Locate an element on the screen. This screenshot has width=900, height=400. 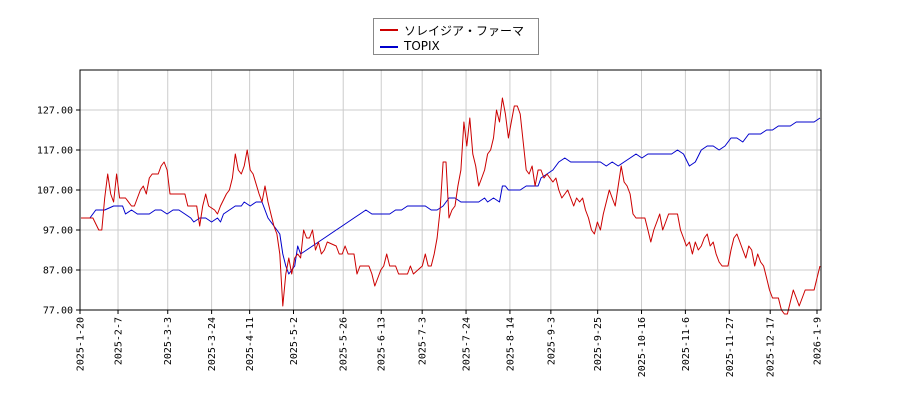
y-tick-label: 87.00 is located at coordinates (58, 271).